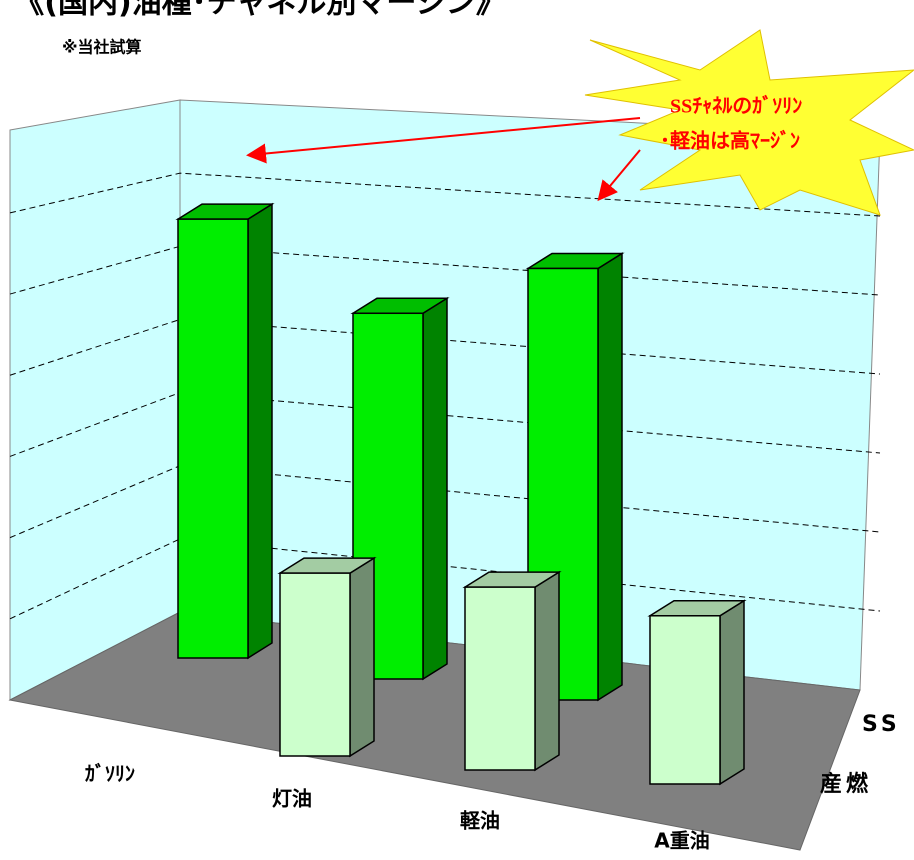  I want to click on annotation-line: ･軽油は高ﾏｰｼﾞﾝ, so click(730, 141).